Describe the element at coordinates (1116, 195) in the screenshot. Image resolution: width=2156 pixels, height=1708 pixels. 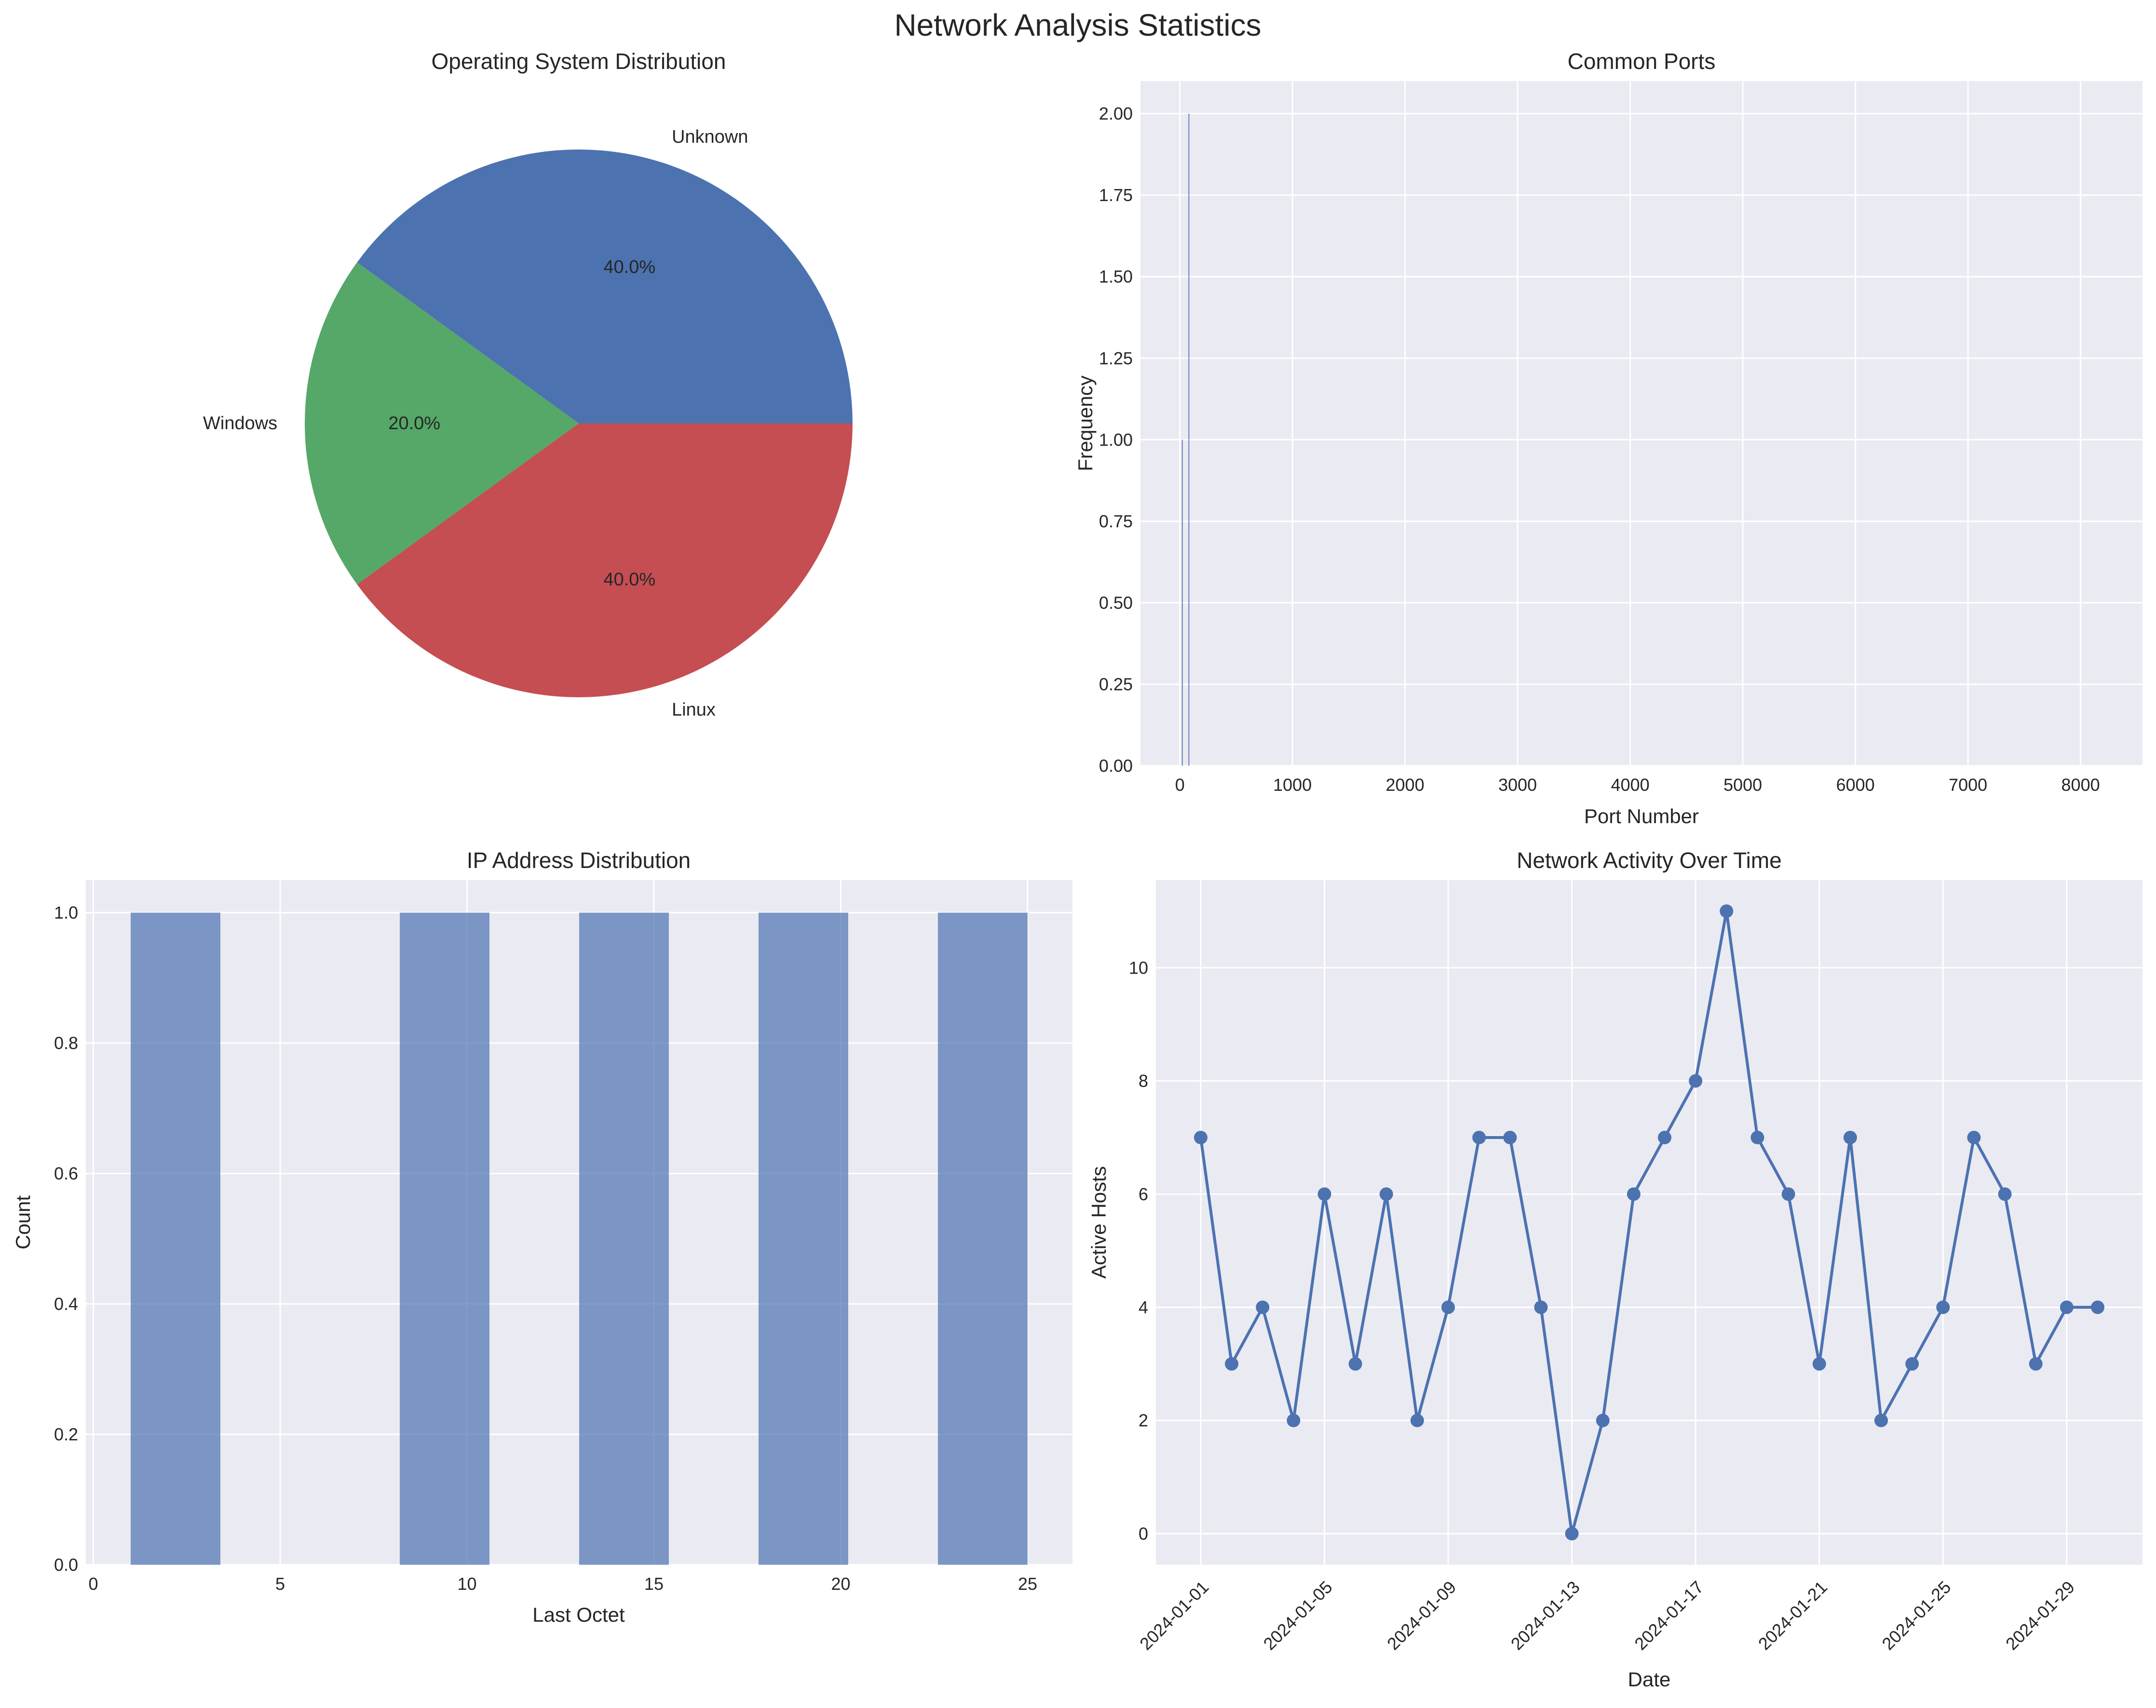
I see `ports-y-tick-label: 1.75` at that location.